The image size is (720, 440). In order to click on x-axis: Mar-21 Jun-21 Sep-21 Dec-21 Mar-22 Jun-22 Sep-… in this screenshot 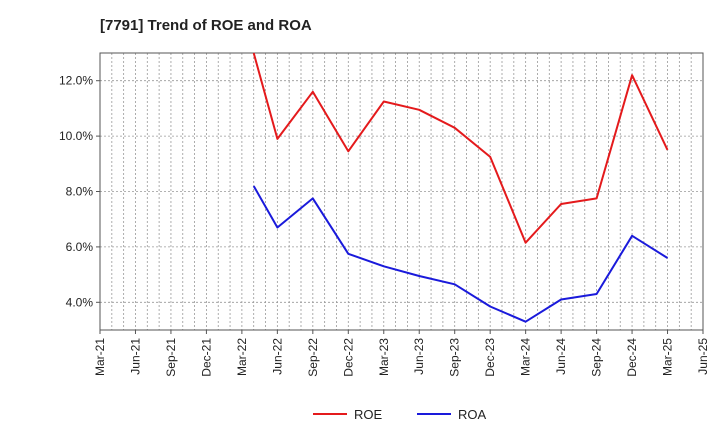, I will do `click(401, 353)`.